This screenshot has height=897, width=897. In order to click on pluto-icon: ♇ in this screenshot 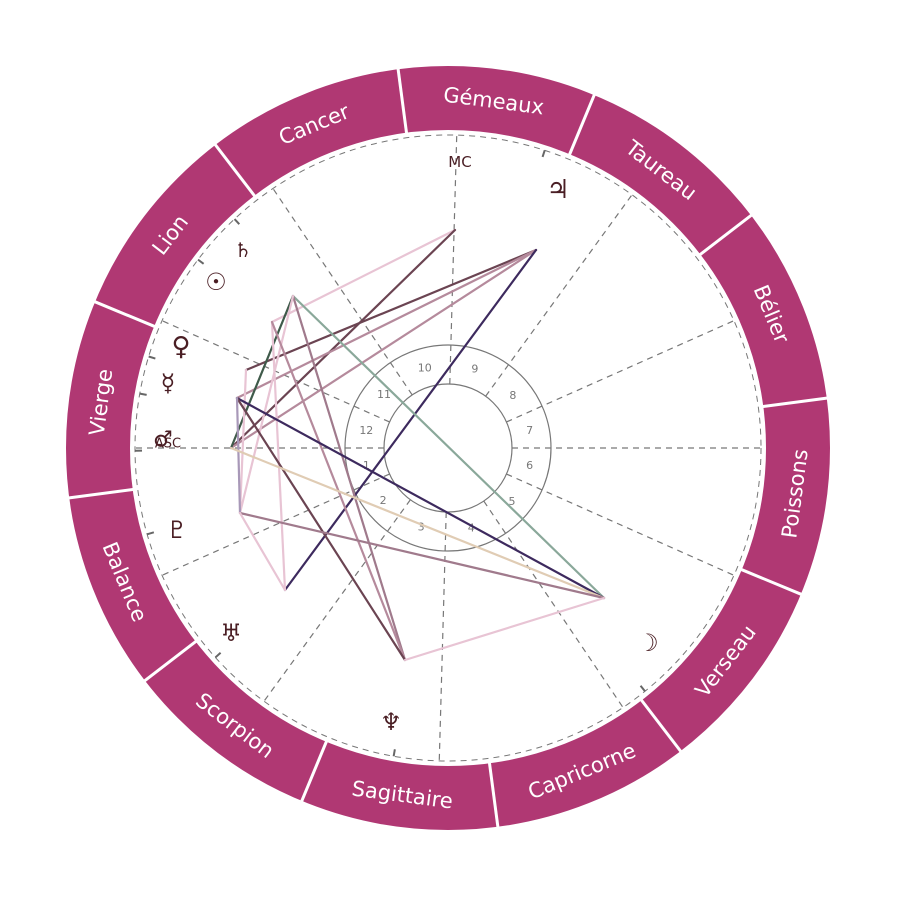, I will do `click(177, 530)`.